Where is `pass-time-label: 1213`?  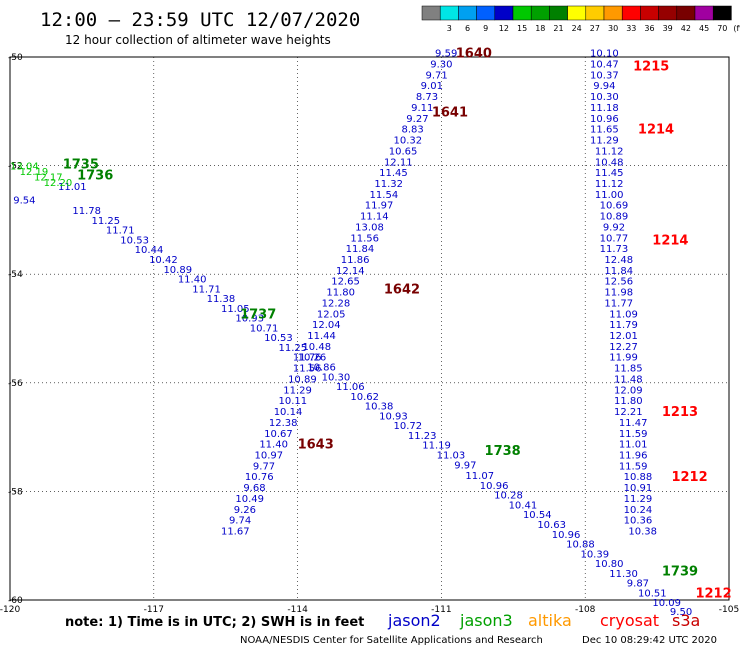 pass-time-label: 1213 is located at coordinates (680, 412).